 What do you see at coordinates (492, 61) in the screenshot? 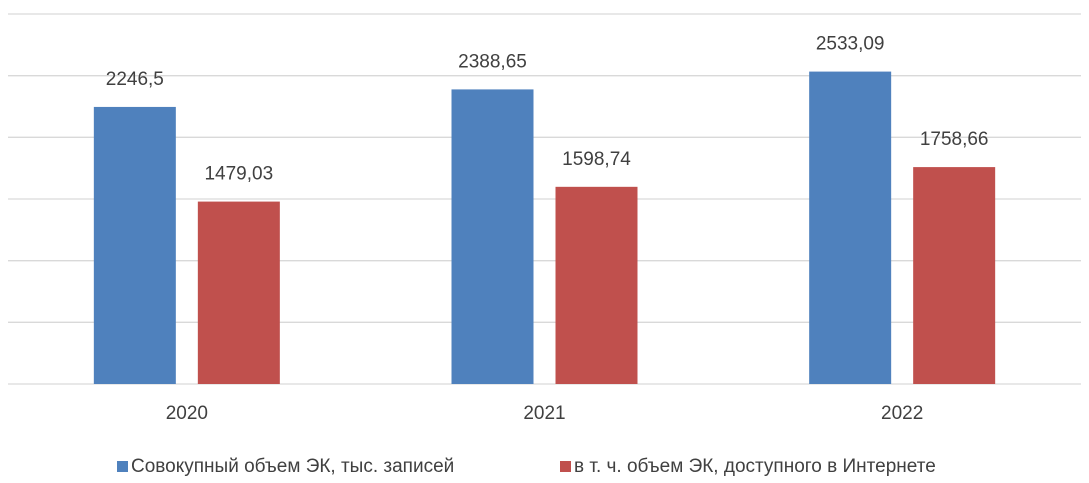
I see `data-label: 2388,65` at bounding box center [492, 61].